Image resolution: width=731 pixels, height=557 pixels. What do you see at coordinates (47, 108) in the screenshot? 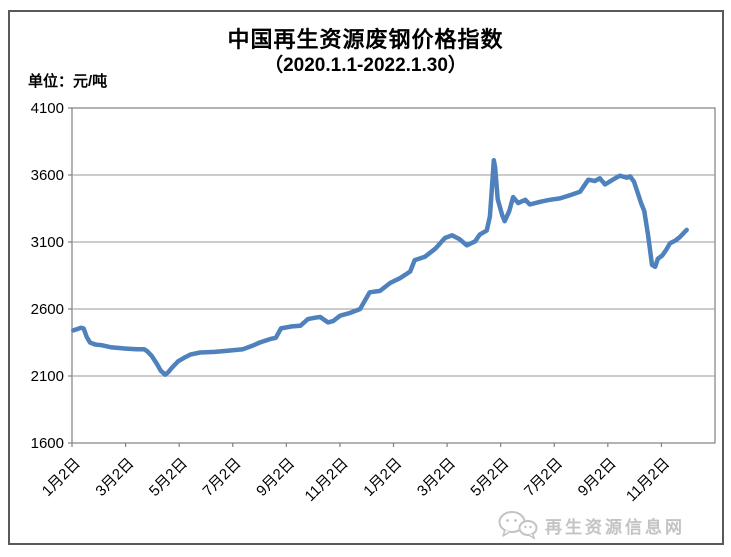
I see `y-axis-label-4100: 4100` at bounding box center [47, 108].